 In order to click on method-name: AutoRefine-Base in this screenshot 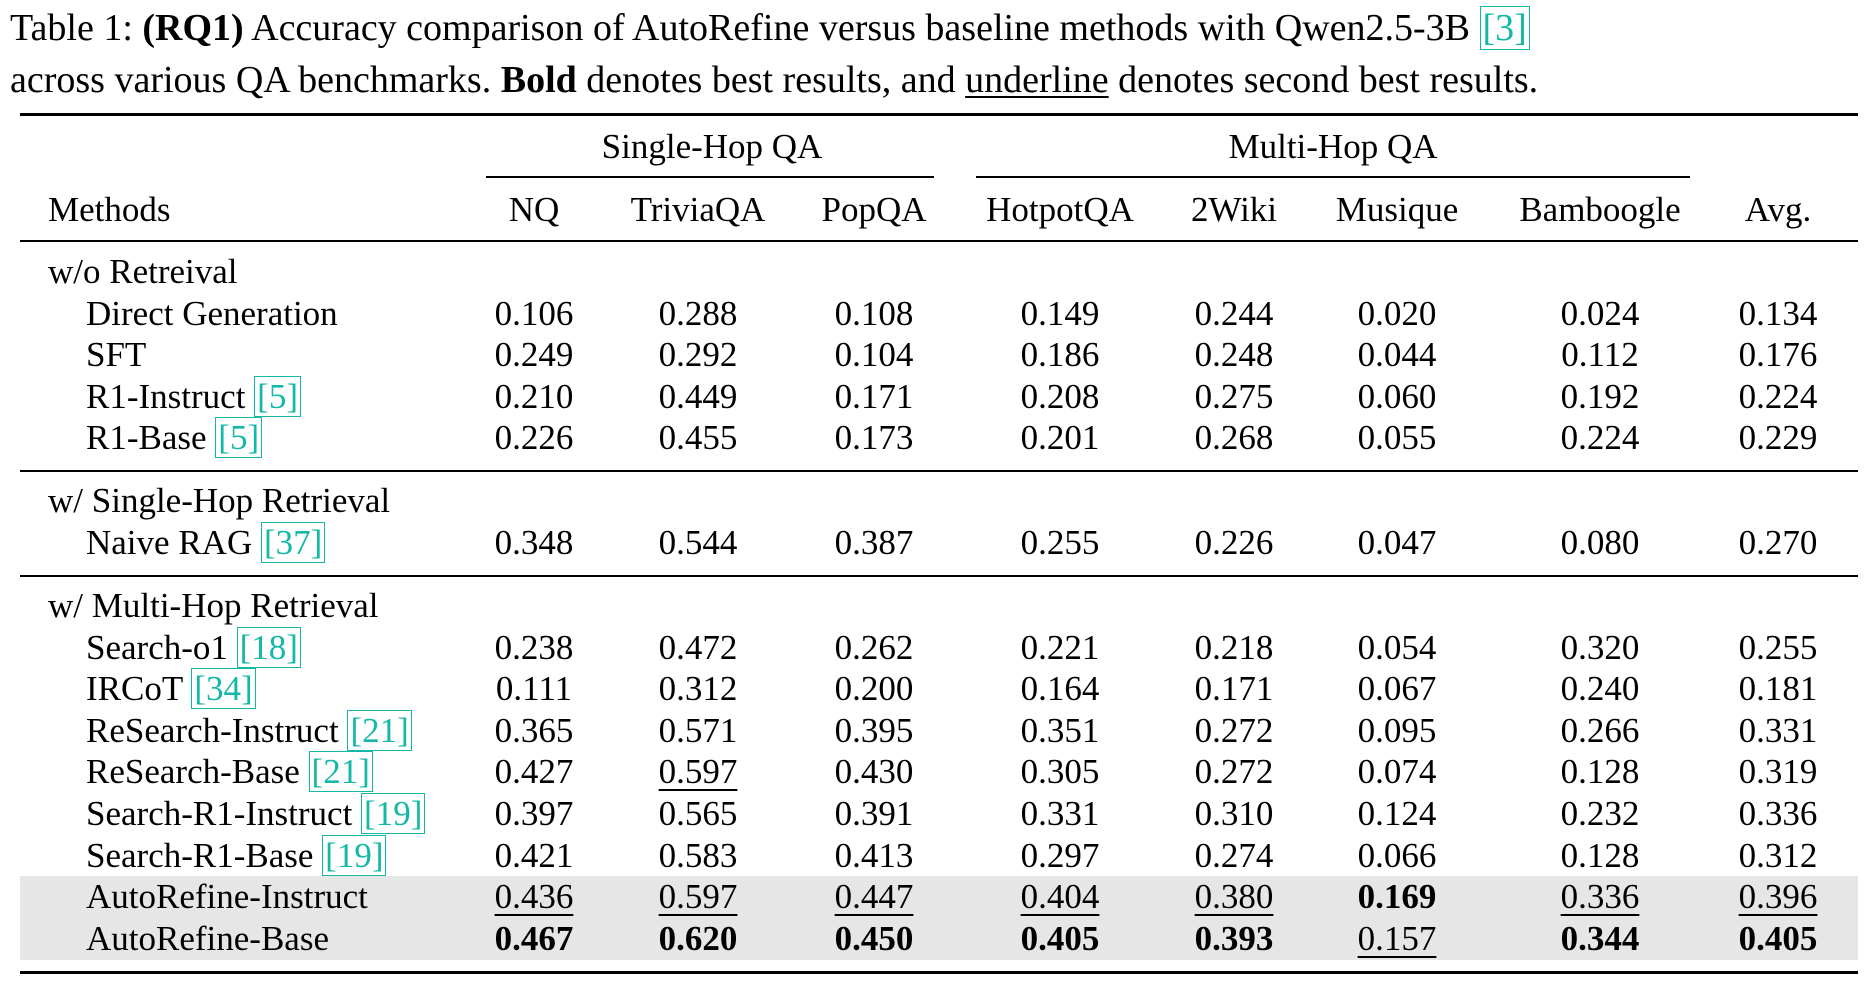, I will do `click(207, 938)`.